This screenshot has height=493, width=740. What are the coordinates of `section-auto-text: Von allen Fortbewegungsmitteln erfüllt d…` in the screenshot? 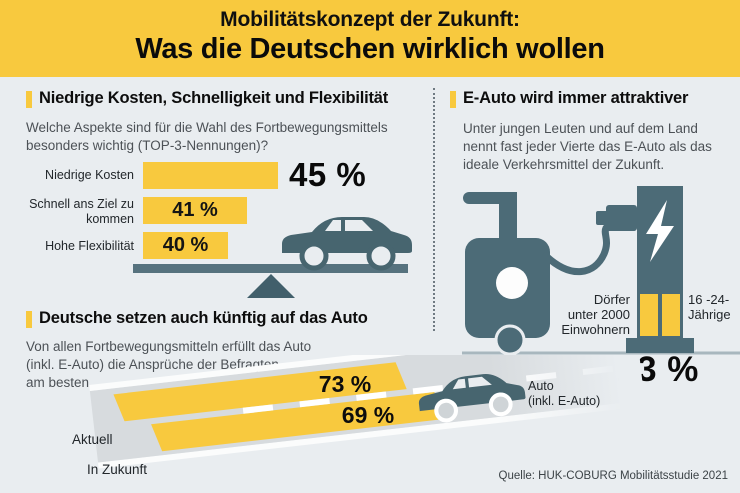 It's located at (168, 365).